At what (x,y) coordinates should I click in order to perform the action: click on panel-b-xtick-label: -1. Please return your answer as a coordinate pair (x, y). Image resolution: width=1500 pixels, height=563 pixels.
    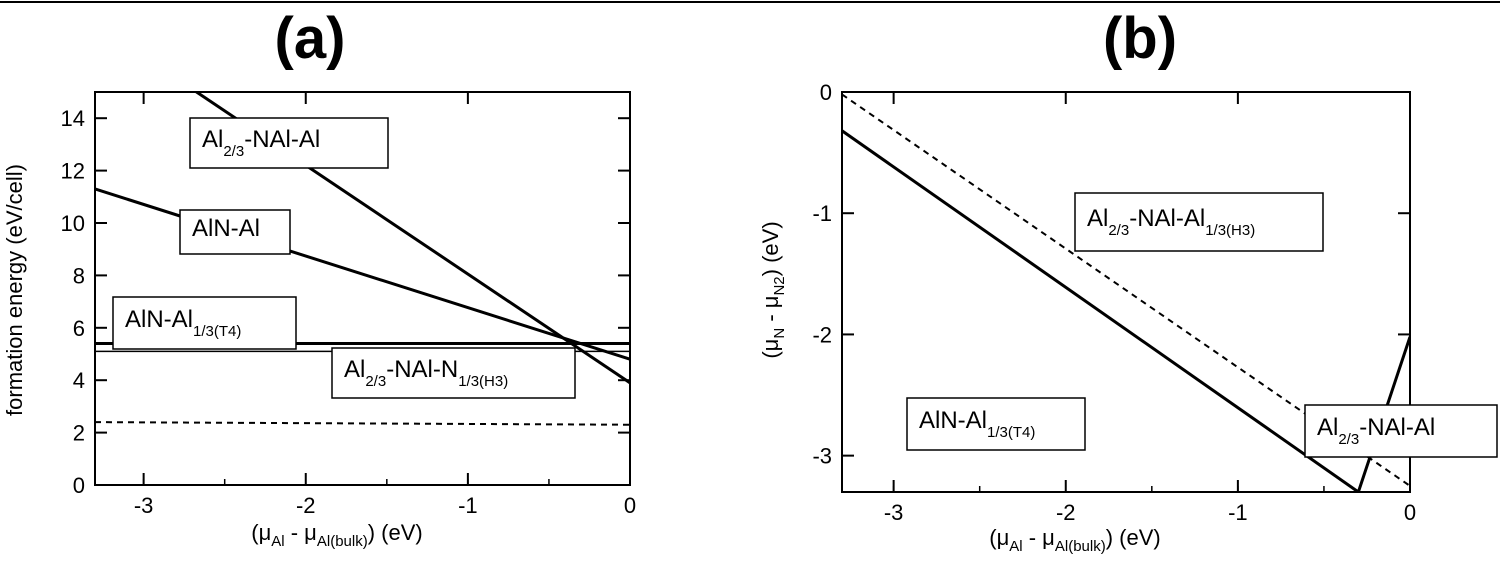
    Looking at the image, I should click on (1238, 512).